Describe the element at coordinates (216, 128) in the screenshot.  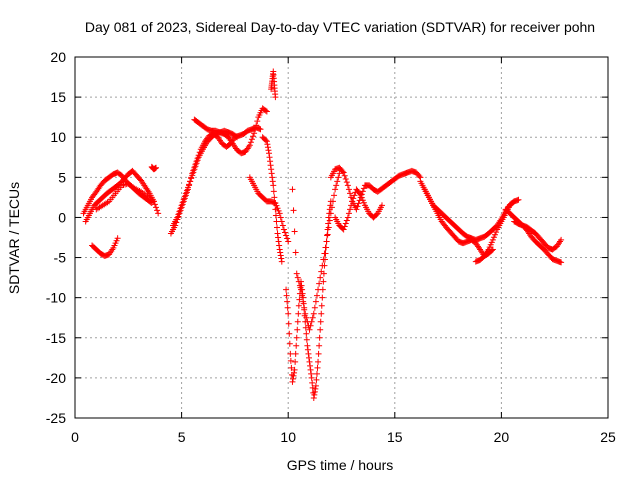
I see `series-sat-track-h` at that location.